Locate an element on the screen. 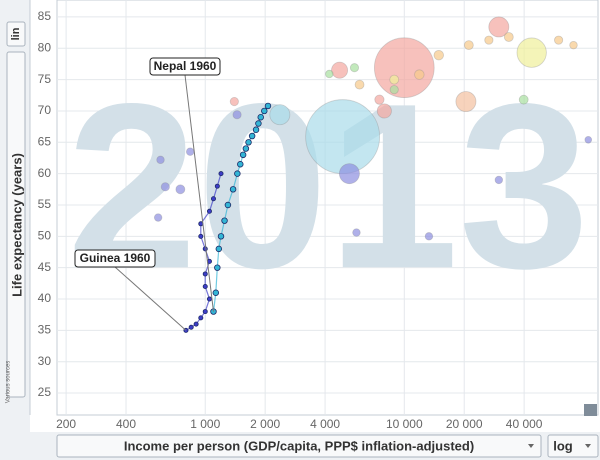 Image resolution: width=600 pixels, height=460 pixels. annotation-label: Guinea 1960 is located at coordinates (115, 258).